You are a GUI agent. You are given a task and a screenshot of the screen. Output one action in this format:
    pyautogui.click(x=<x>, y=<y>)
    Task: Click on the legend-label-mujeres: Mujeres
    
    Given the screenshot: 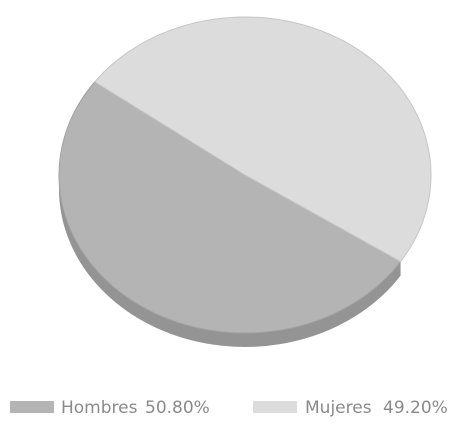 What is the action you would take?
    pyautogui.click(x=338, y=408)
    